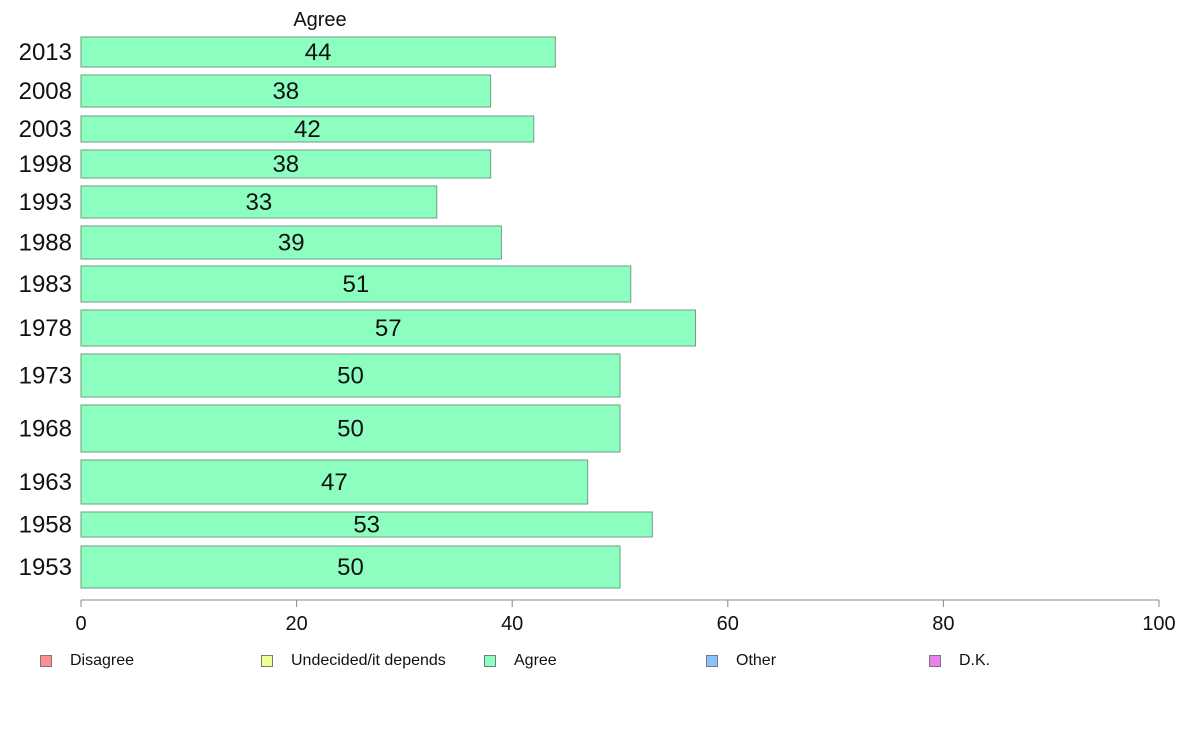  I want to click on x-axis: 0 20 40 60 80 100, so click(625, 617).